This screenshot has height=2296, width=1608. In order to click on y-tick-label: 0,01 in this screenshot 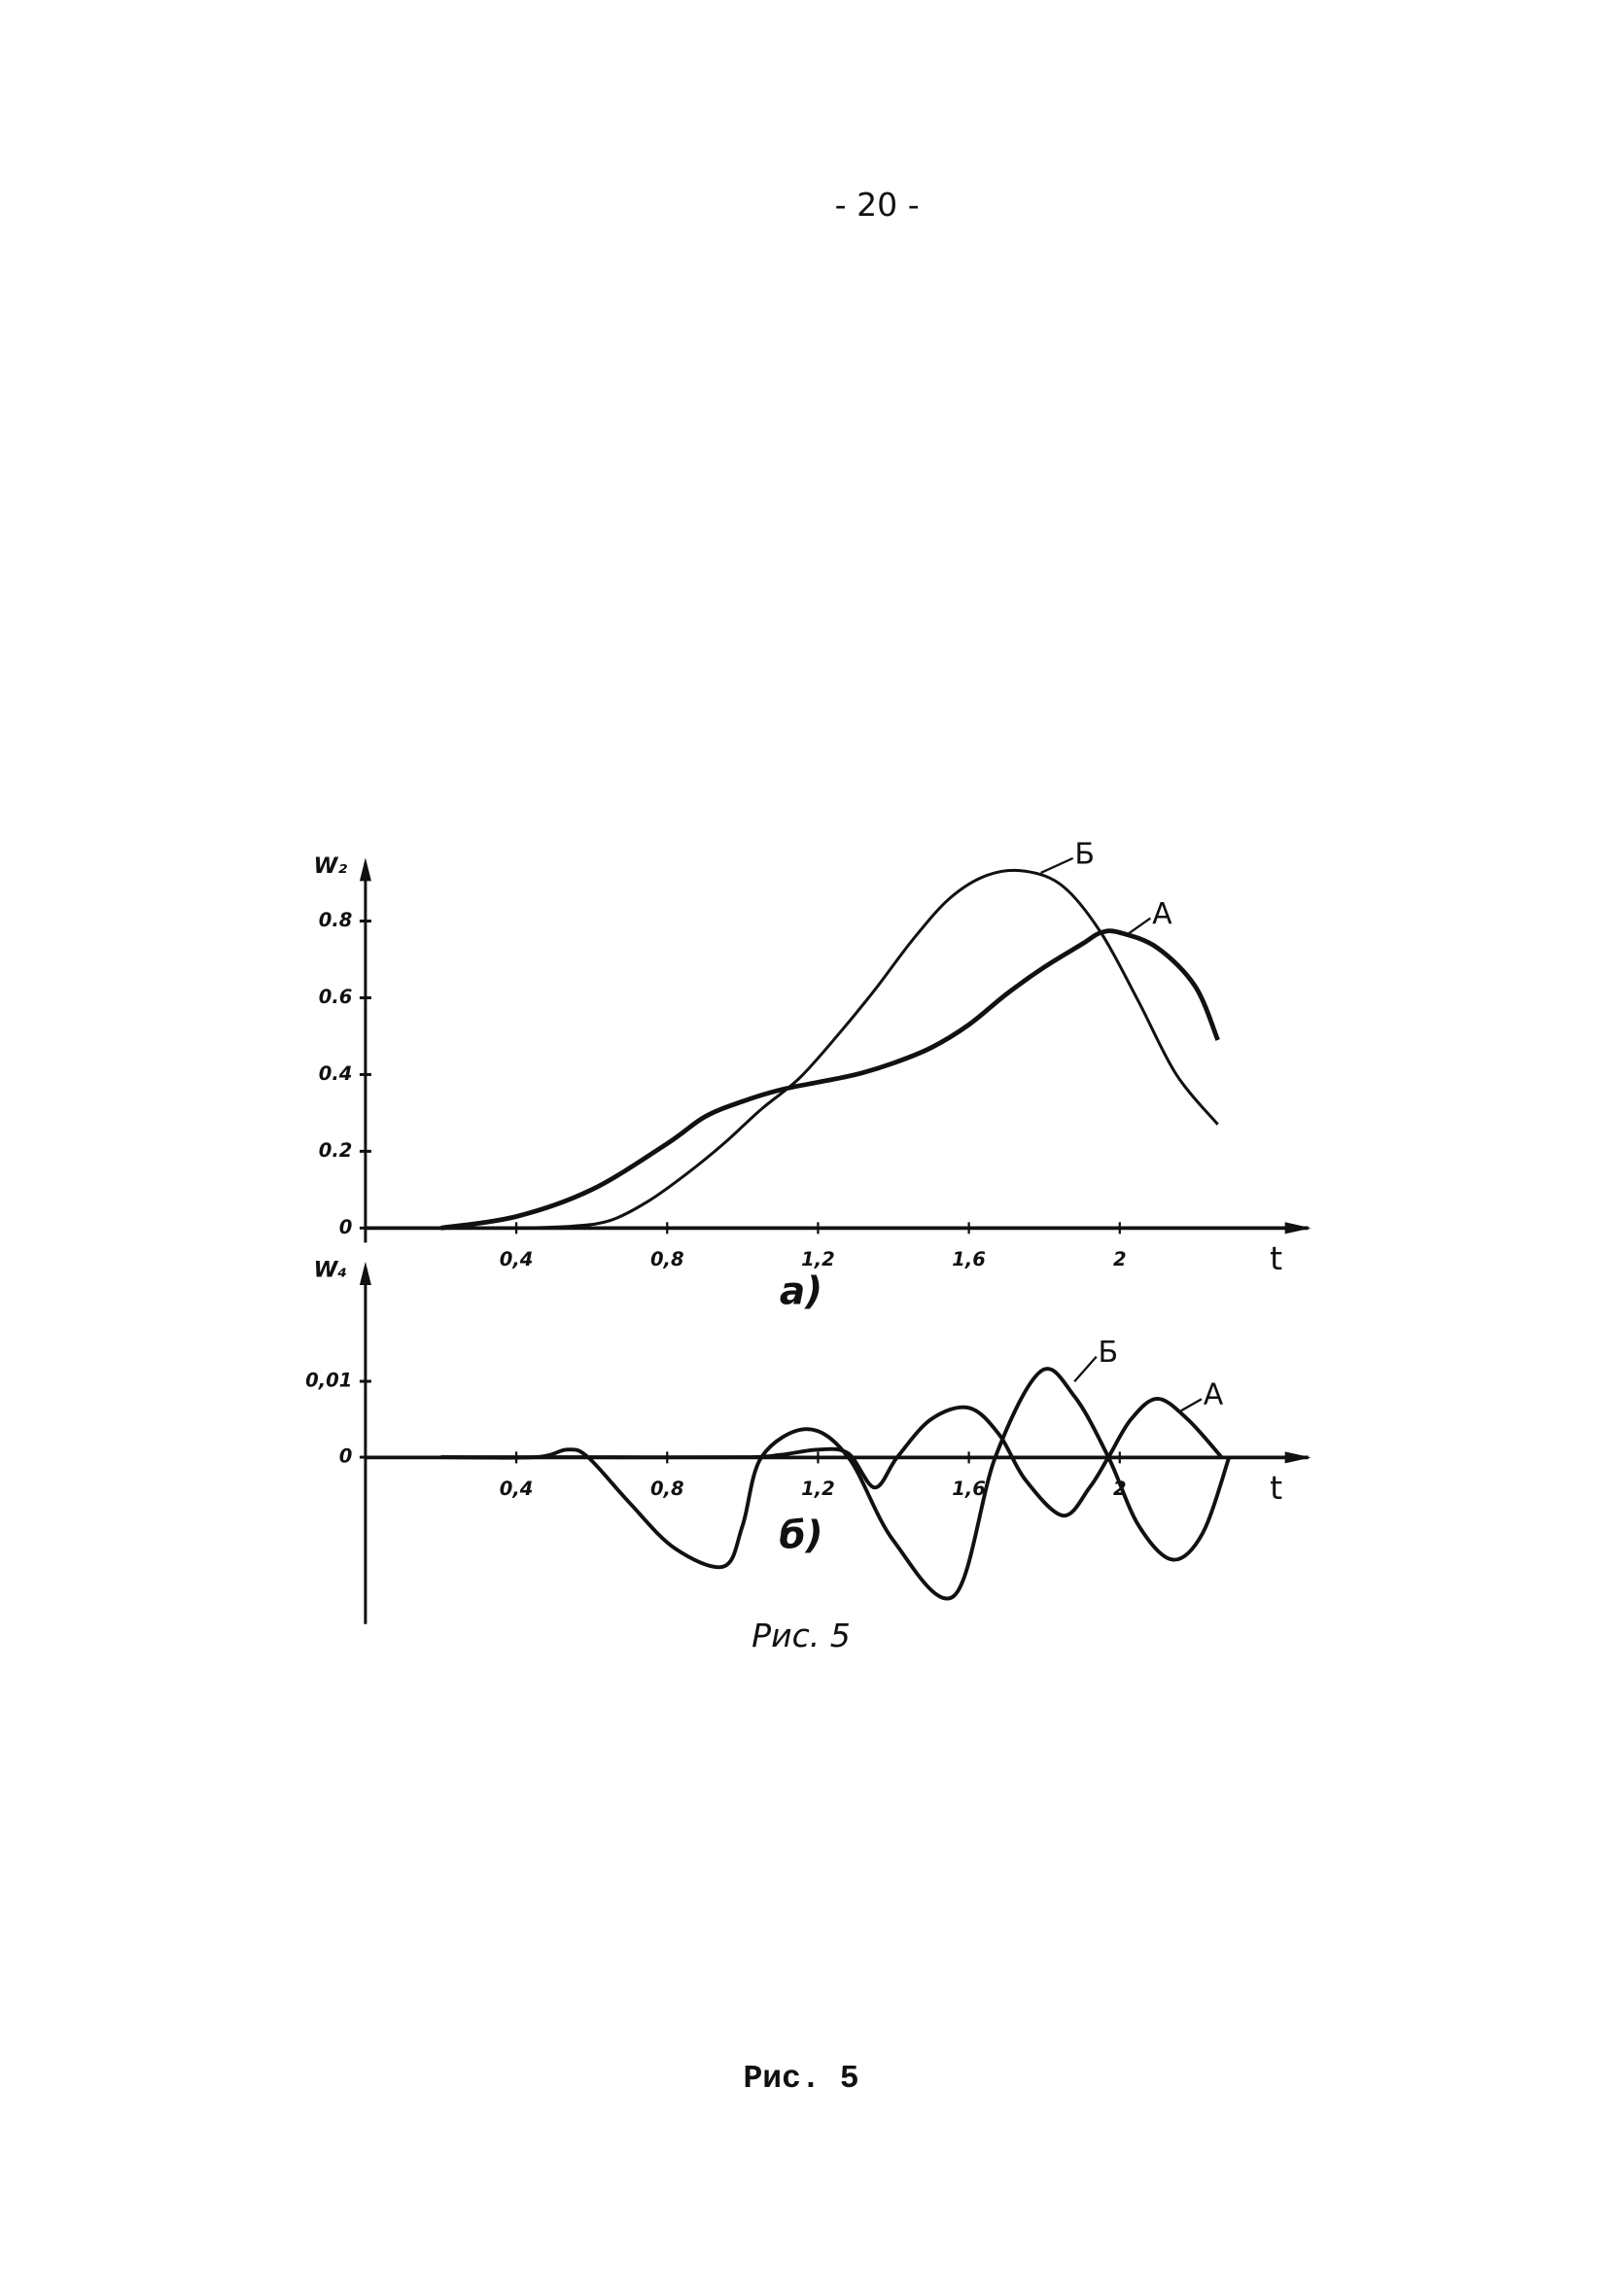, I will do `click(329, 1381)`.